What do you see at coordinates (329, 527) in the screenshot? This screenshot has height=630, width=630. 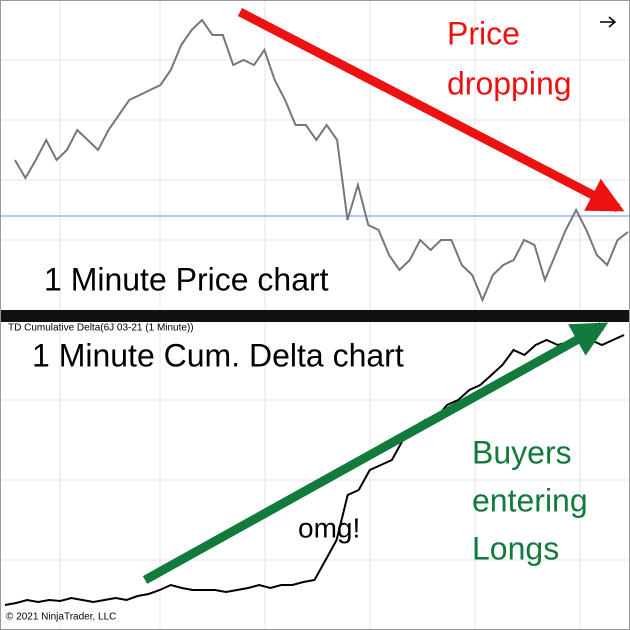 I see `annotation: omg!` at bounding box center [329, 527].